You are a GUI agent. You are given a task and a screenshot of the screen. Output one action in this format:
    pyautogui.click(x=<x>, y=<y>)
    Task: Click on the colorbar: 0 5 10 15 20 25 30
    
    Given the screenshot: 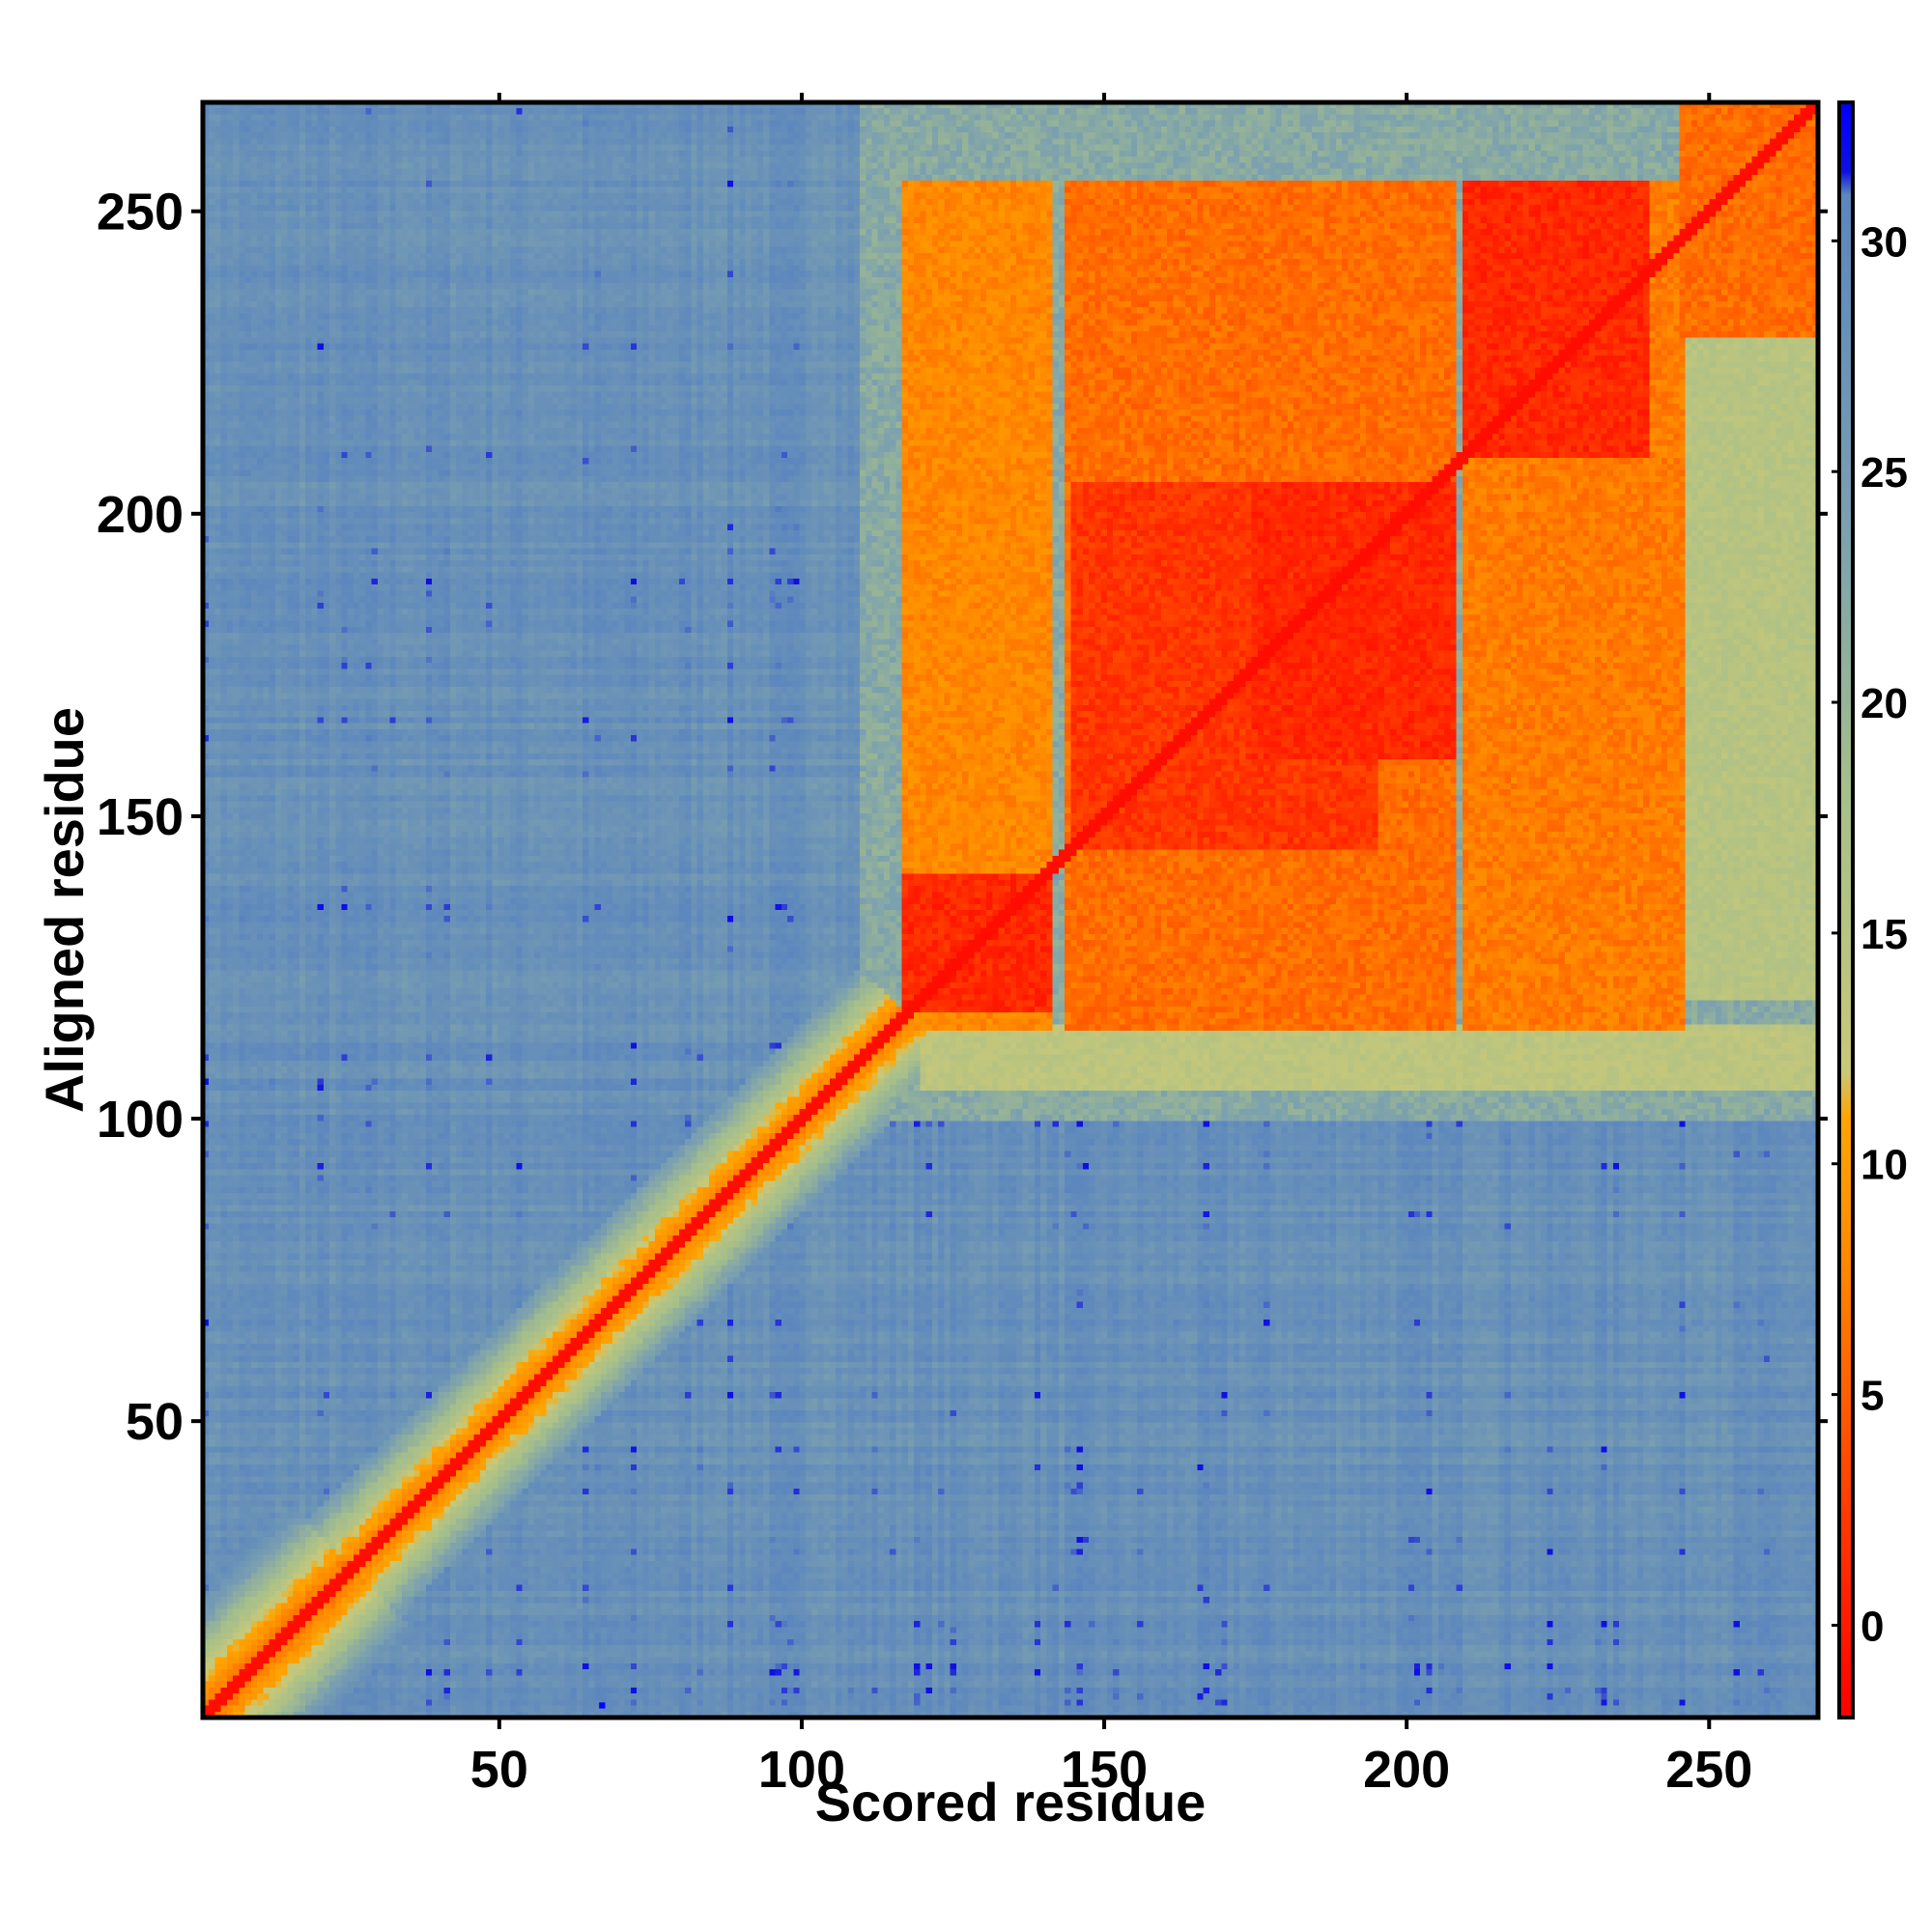 What is the action you would take?
    pyautogui.click(x=1870, y=909)
    